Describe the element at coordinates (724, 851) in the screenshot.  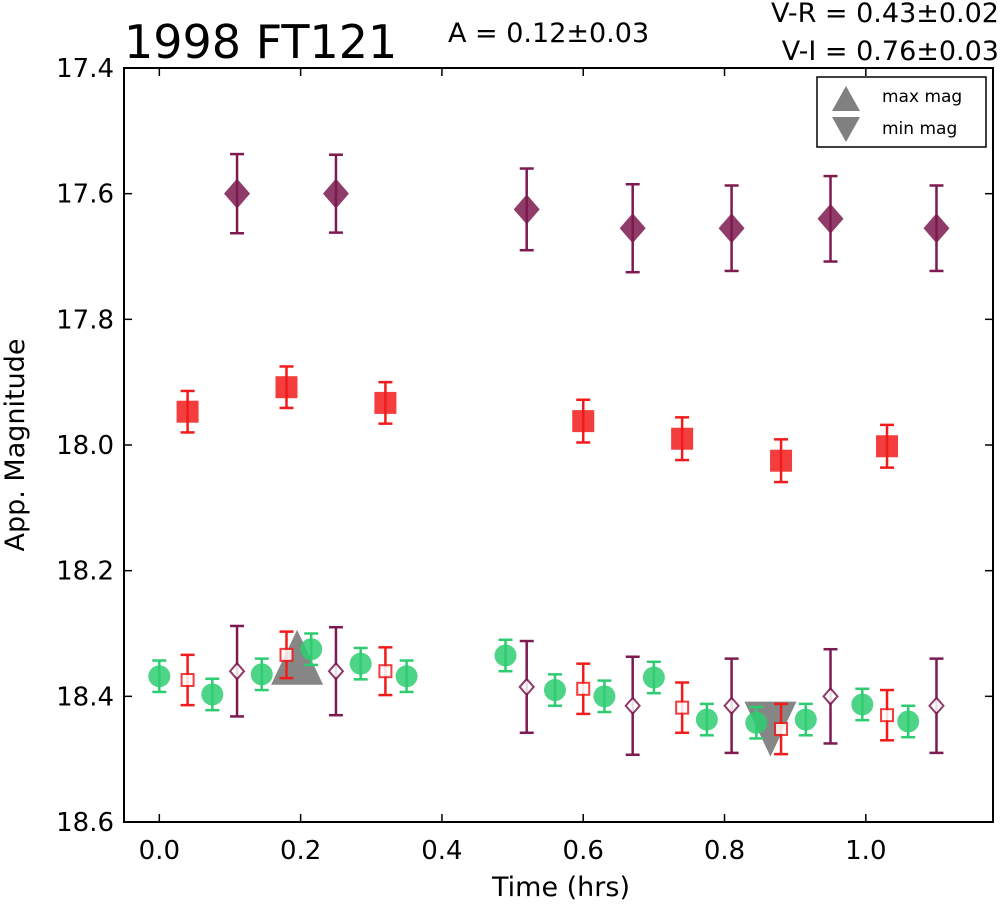
I see `x-tick-label: 0.8` at that location.